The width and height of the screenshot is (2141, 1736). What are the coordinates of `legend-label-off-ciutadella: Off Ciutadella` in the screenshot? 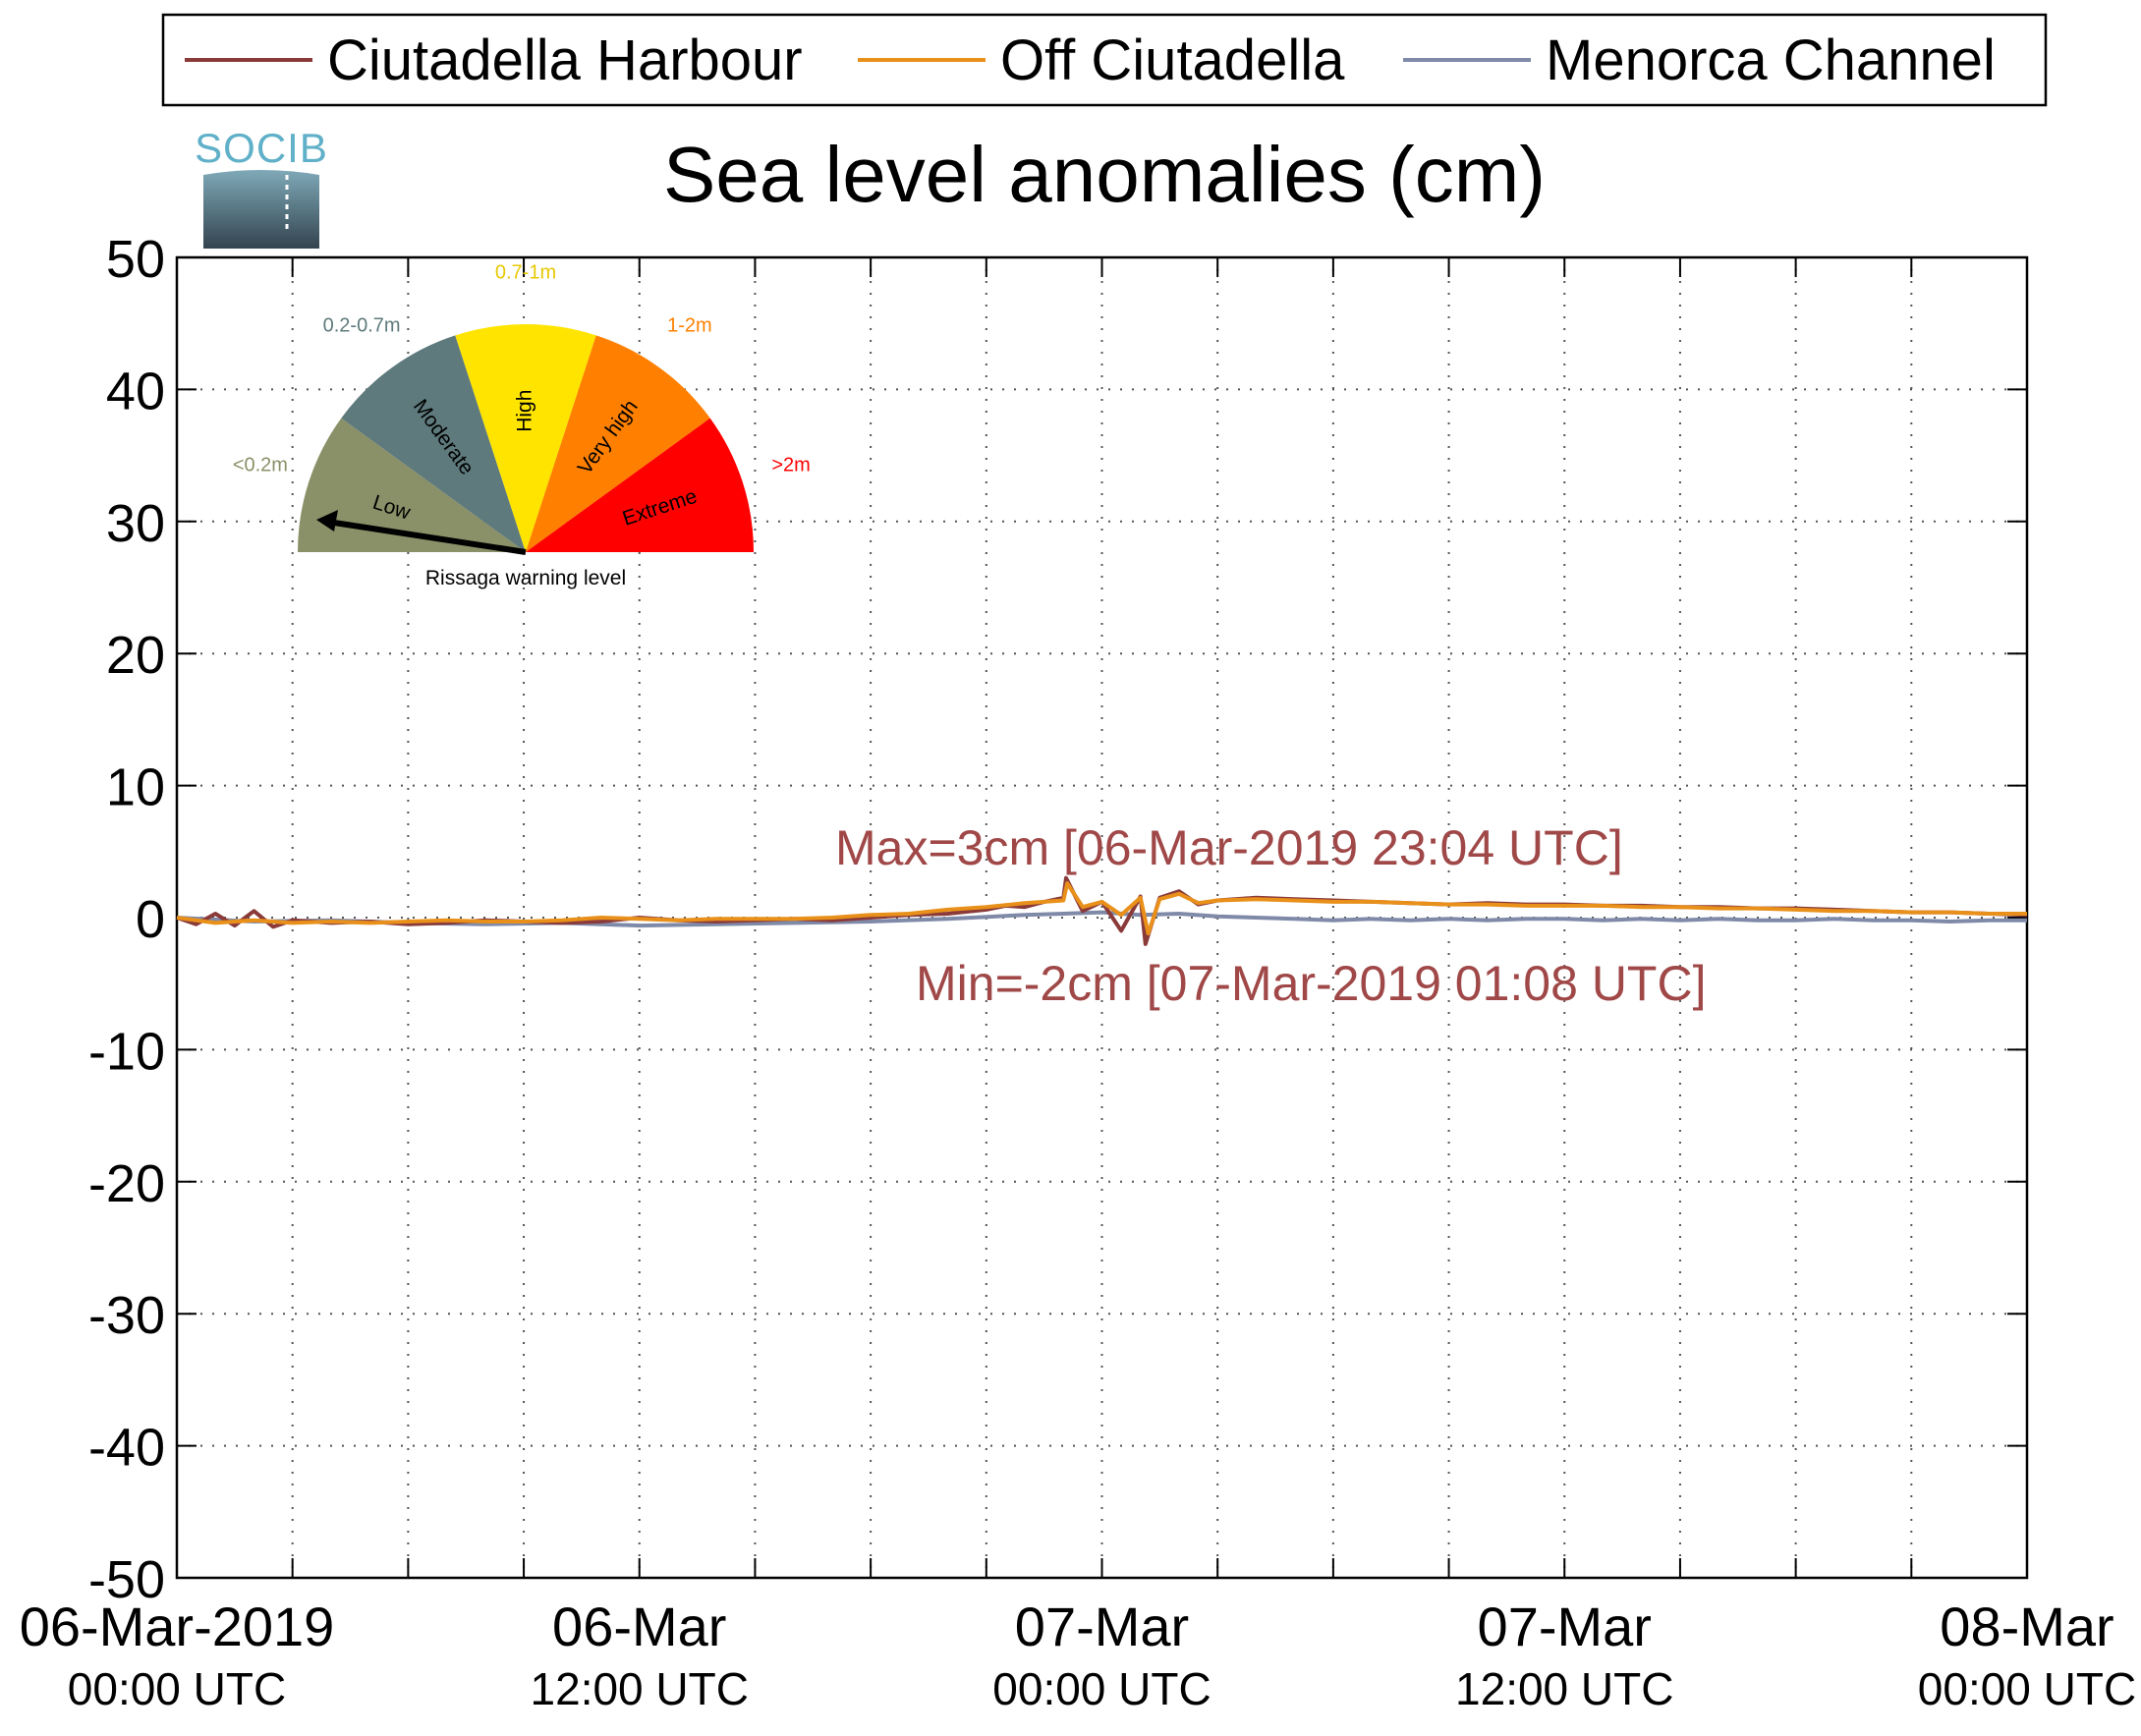 It's located at (1172, 60).